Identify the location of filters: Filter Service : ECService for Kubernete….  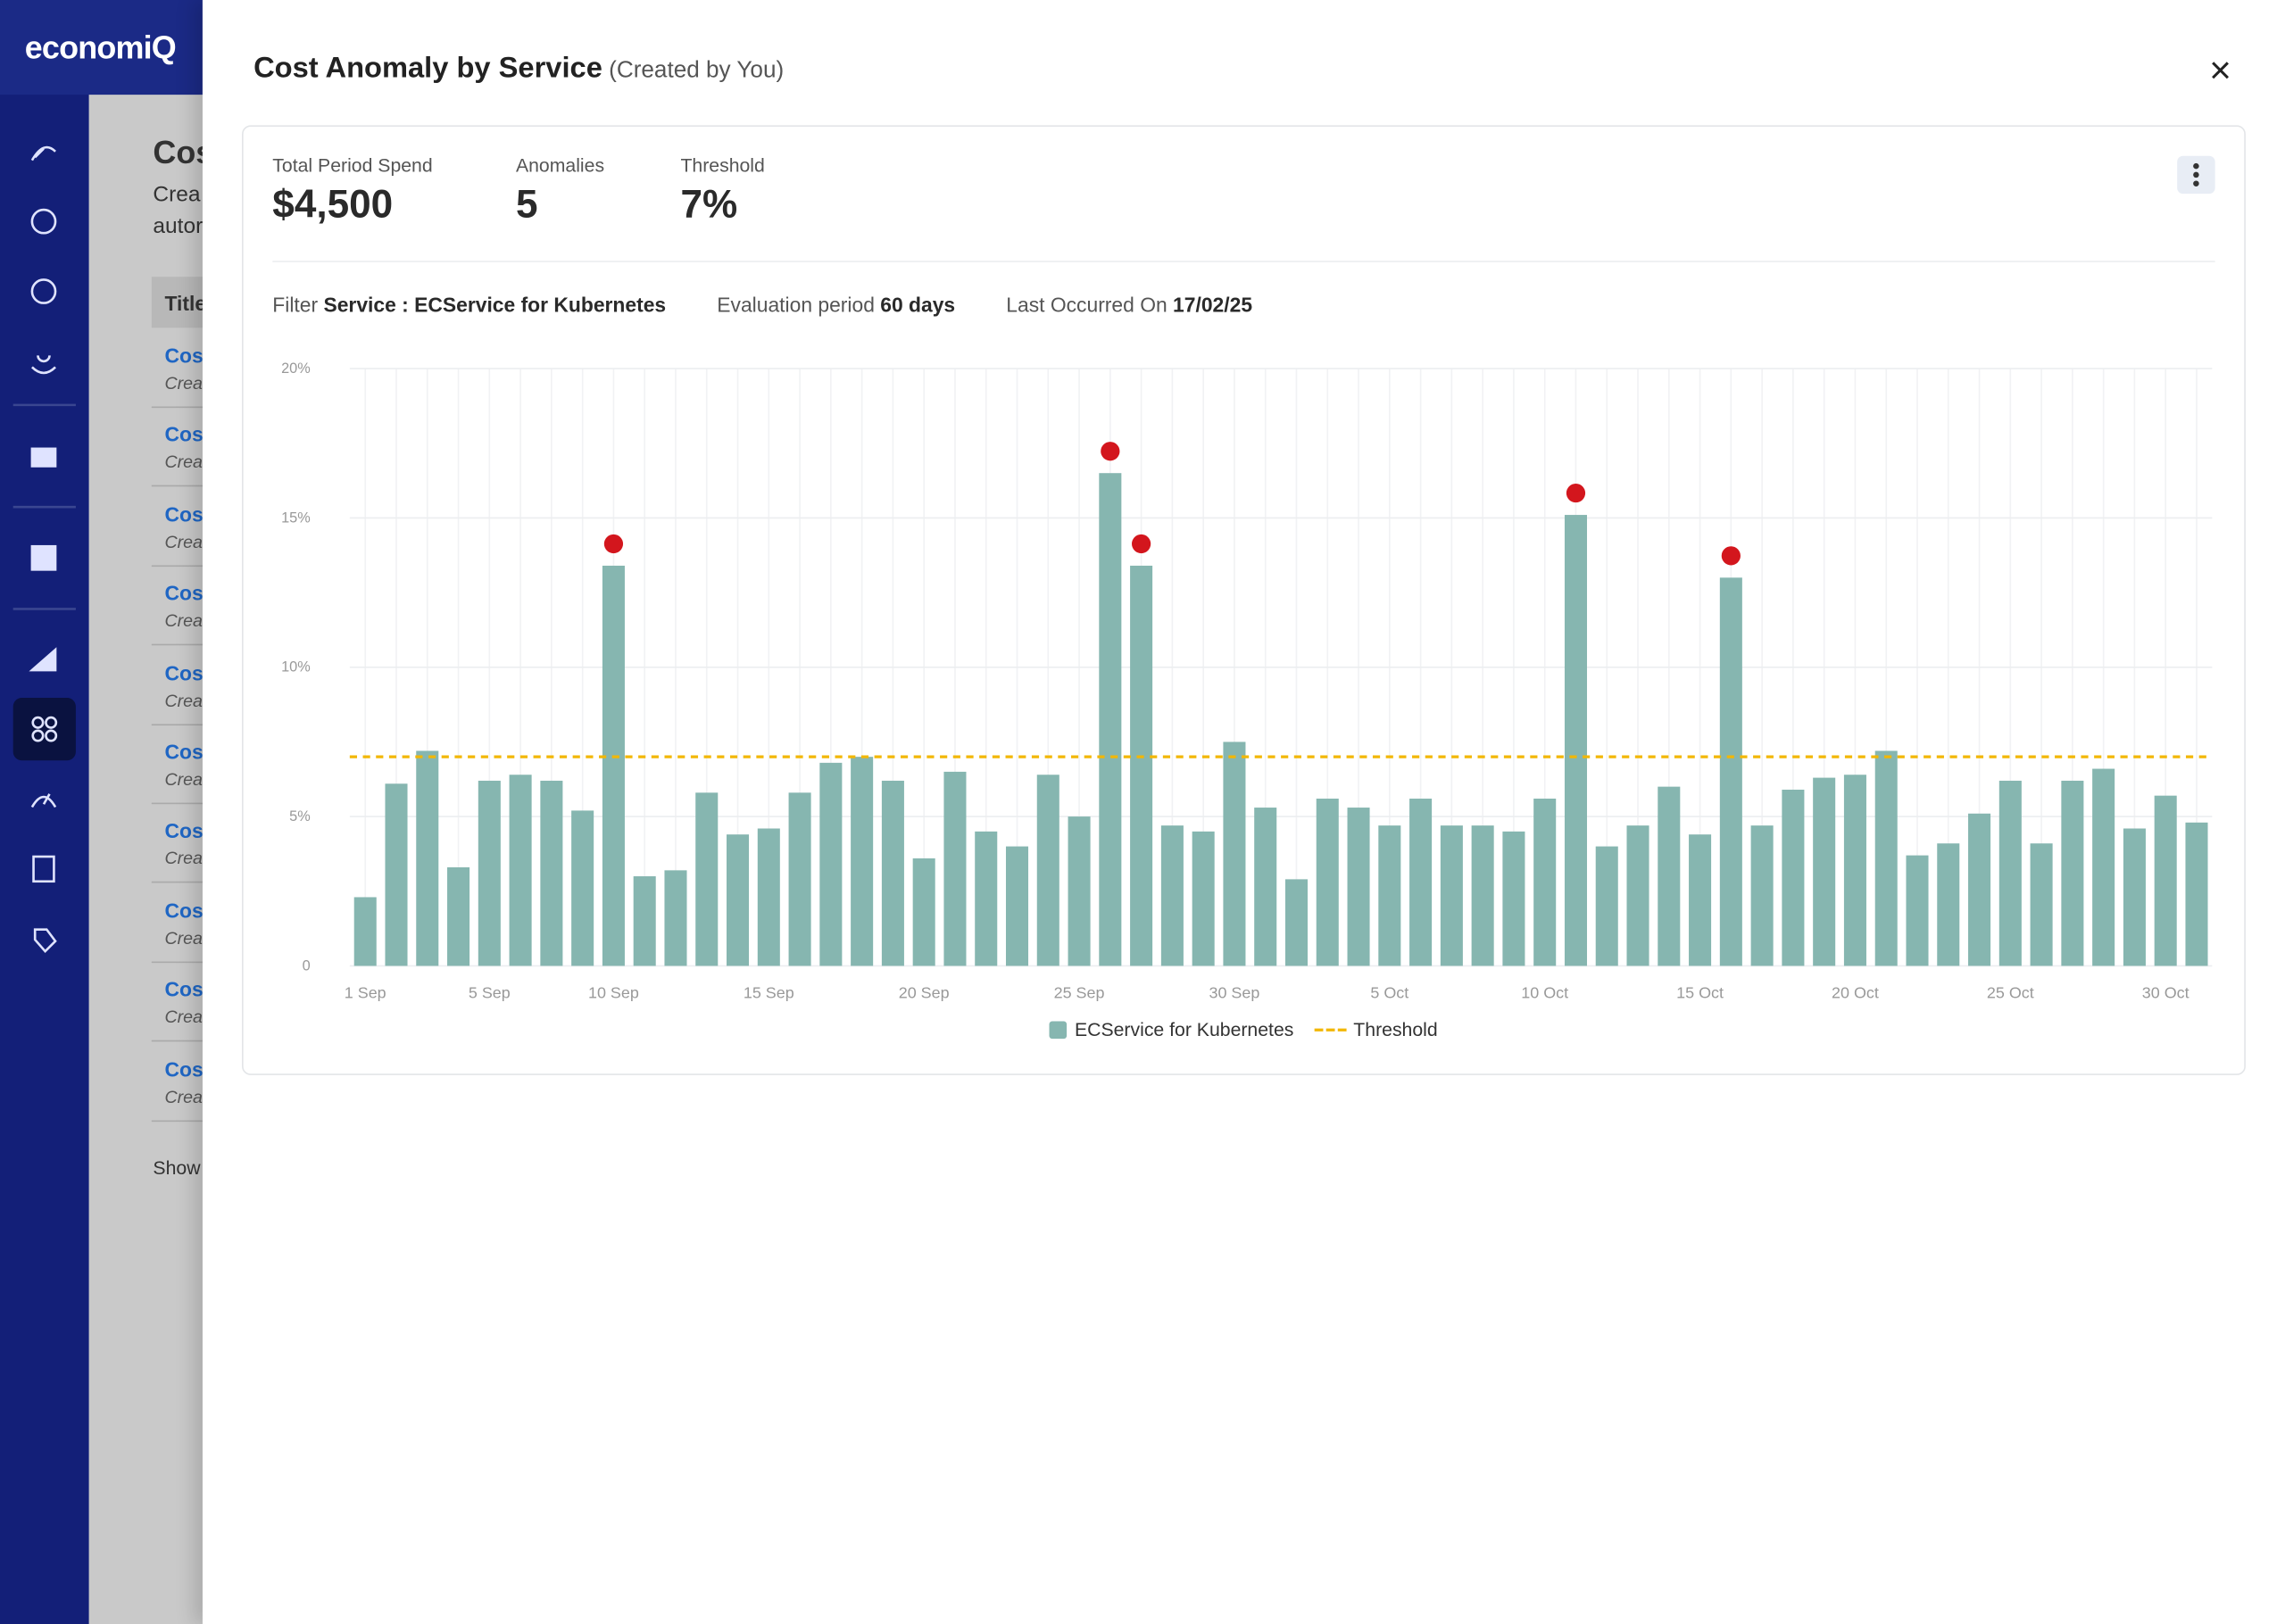
(762, 304).